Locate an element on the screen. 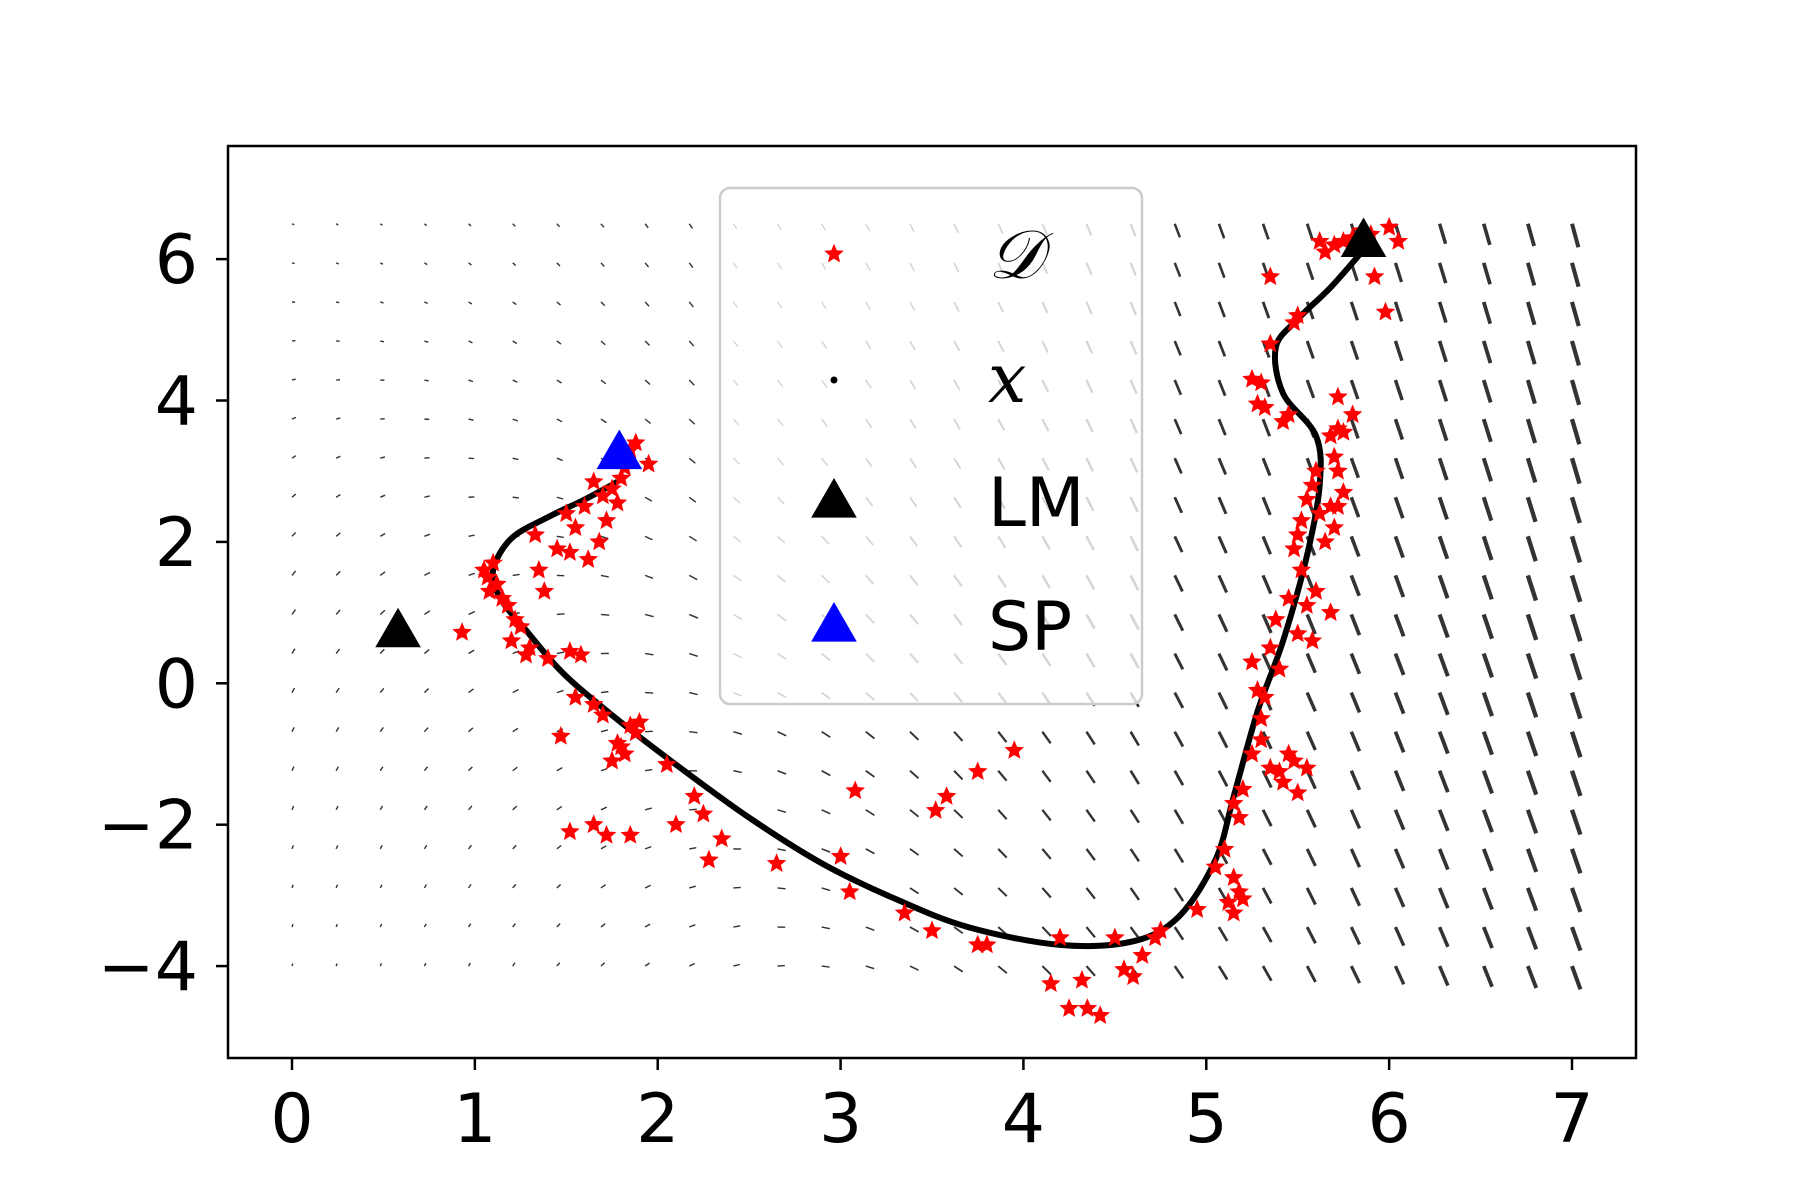  x-tick-label: 0 is located at coordinates (291, 1119).